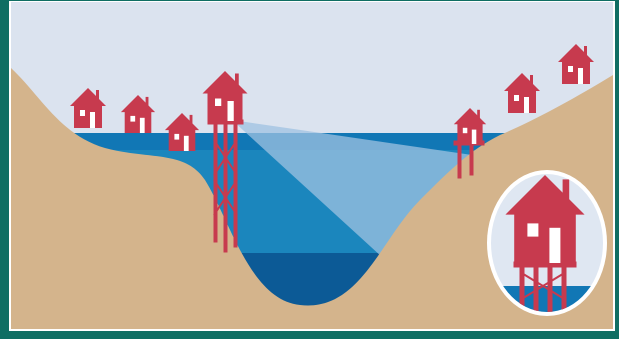 The height and width of the screenshot is (339, 619). I want to click on magnifier-callout, so click(547, 243).